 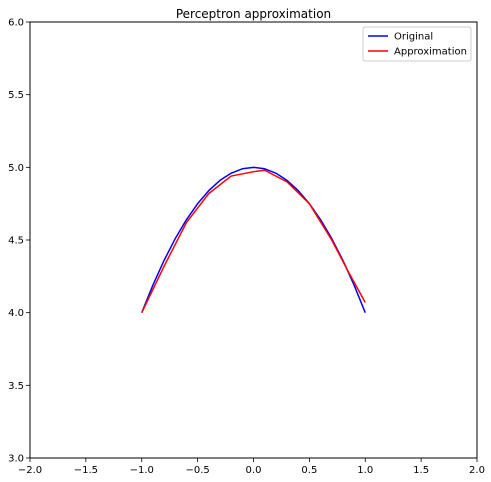 I want to click on chart-title: Perceptron approximation, so click(x=253, y=14).